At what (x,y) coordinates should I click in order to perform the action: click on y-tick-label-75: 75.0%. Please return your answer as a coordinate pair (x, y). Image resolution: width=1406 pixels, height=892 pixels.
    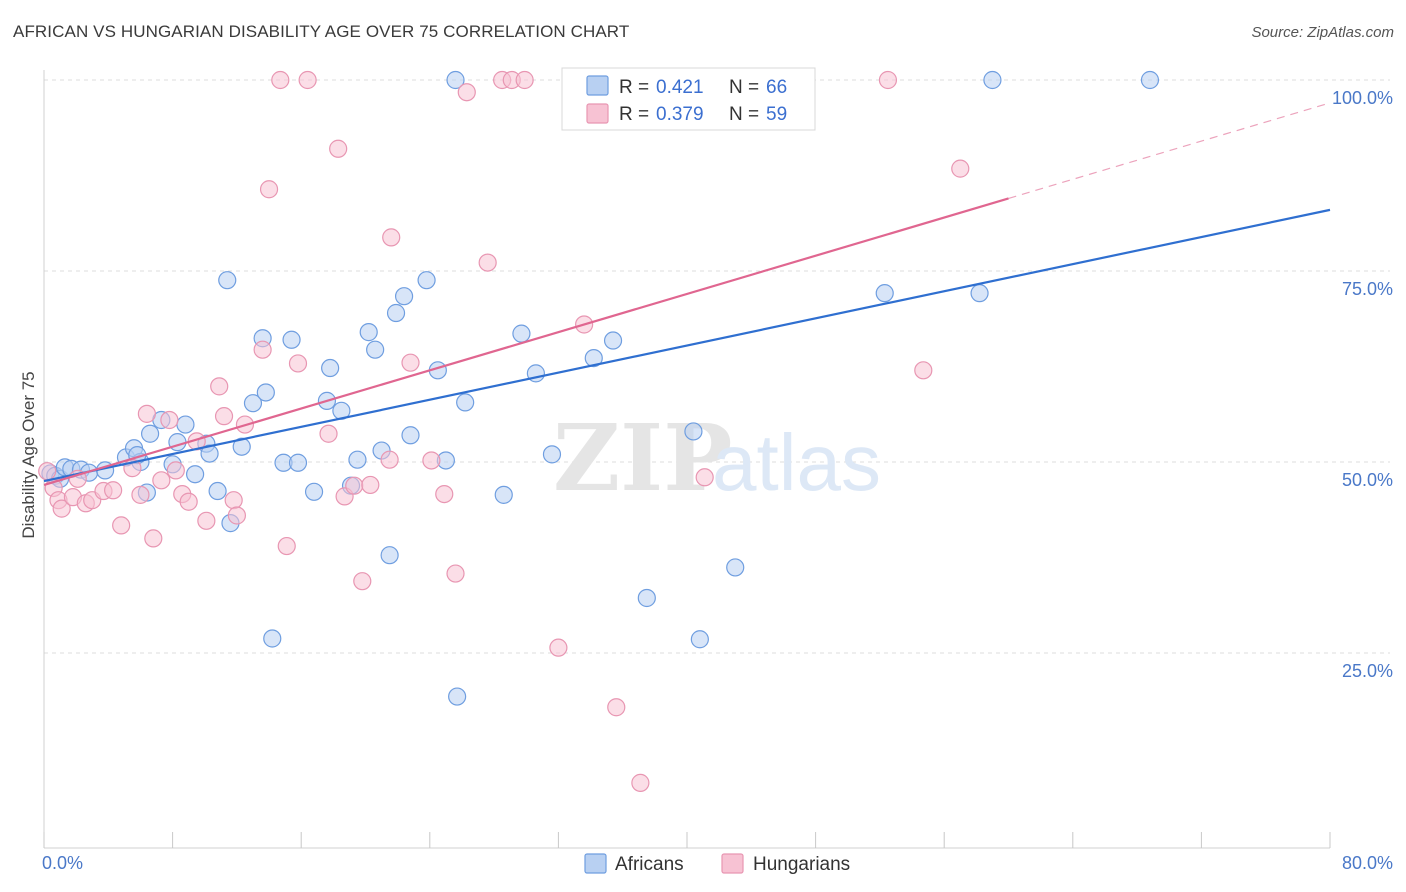
    Looking at the image, I should click on (1367, 289).